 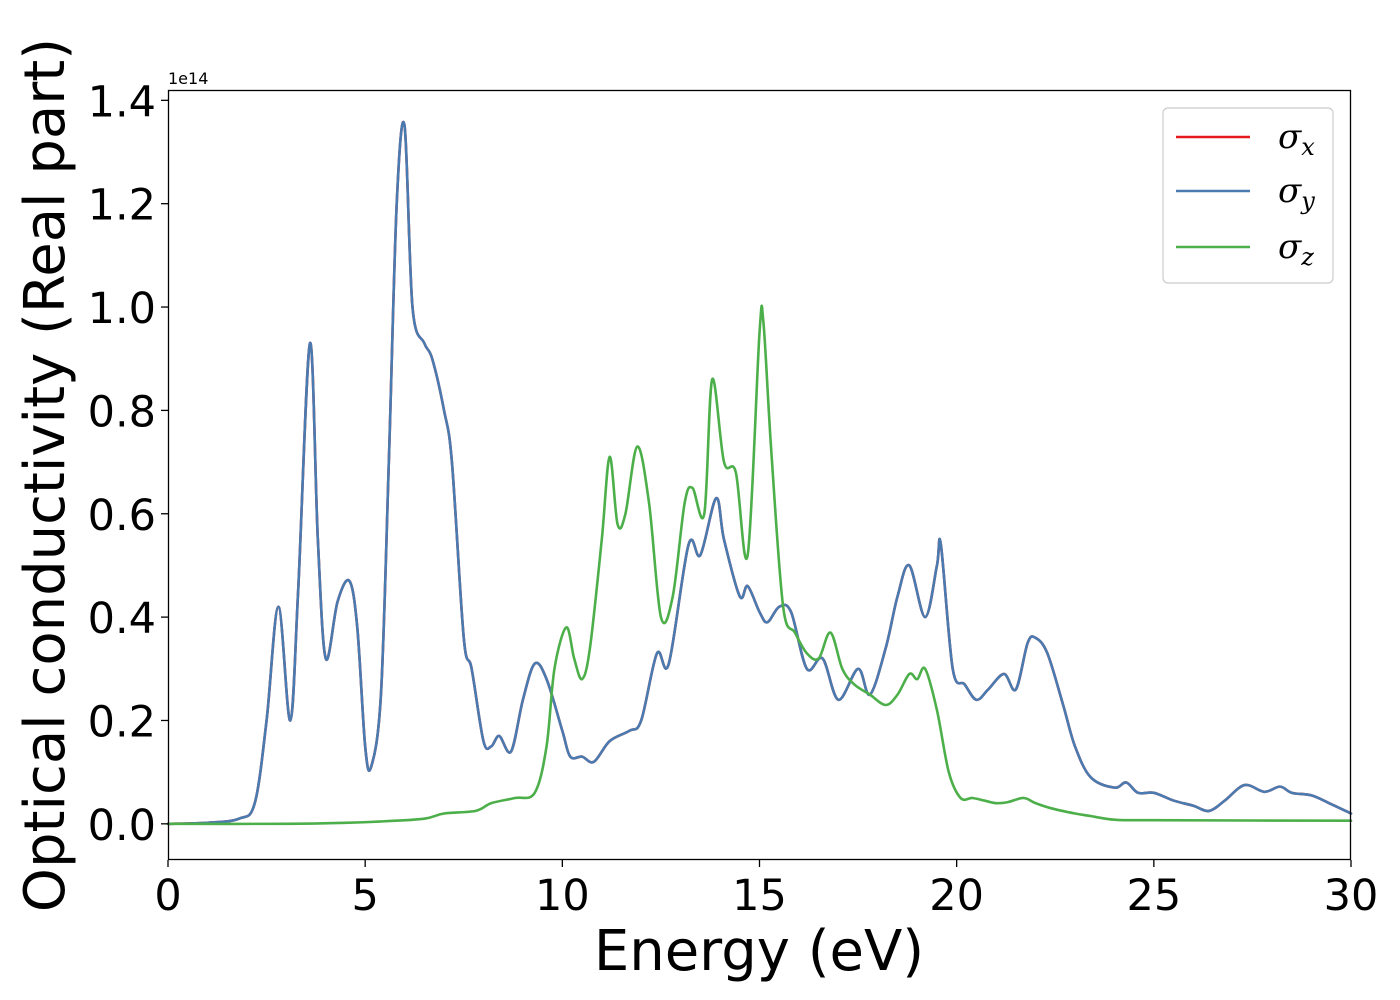 I want to click on y-tick-label: 1.0, so click(x=122, y=309).